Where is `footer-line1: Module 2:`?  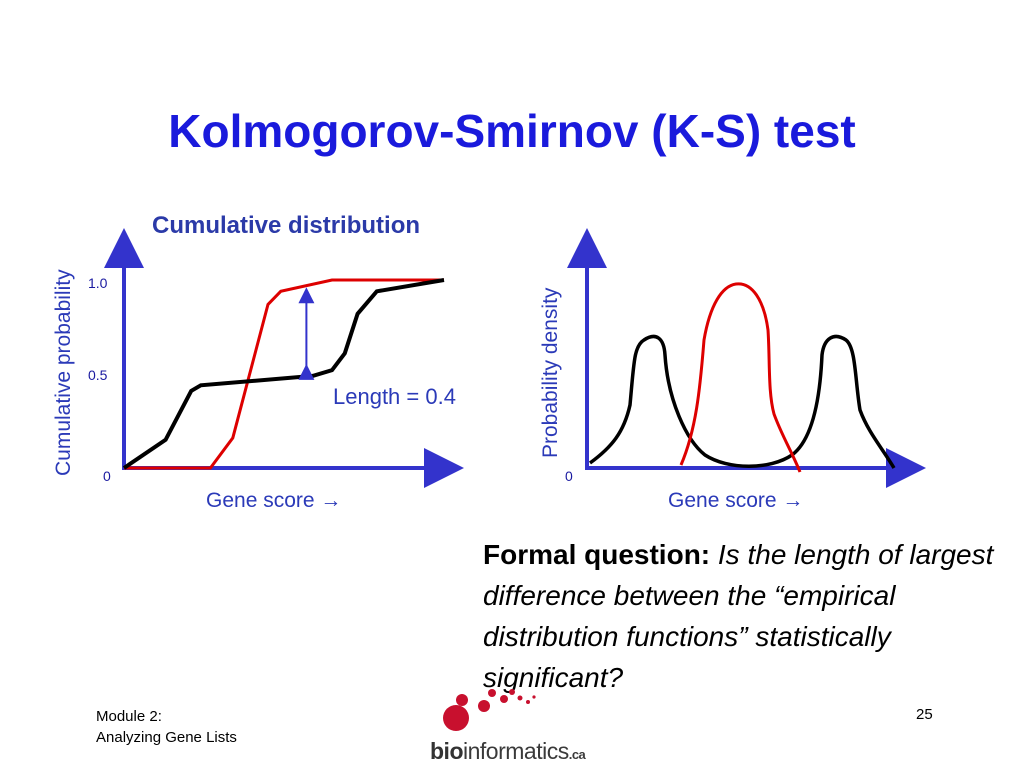 footer-line1: Module 2: is located at coordinates (129, 716).